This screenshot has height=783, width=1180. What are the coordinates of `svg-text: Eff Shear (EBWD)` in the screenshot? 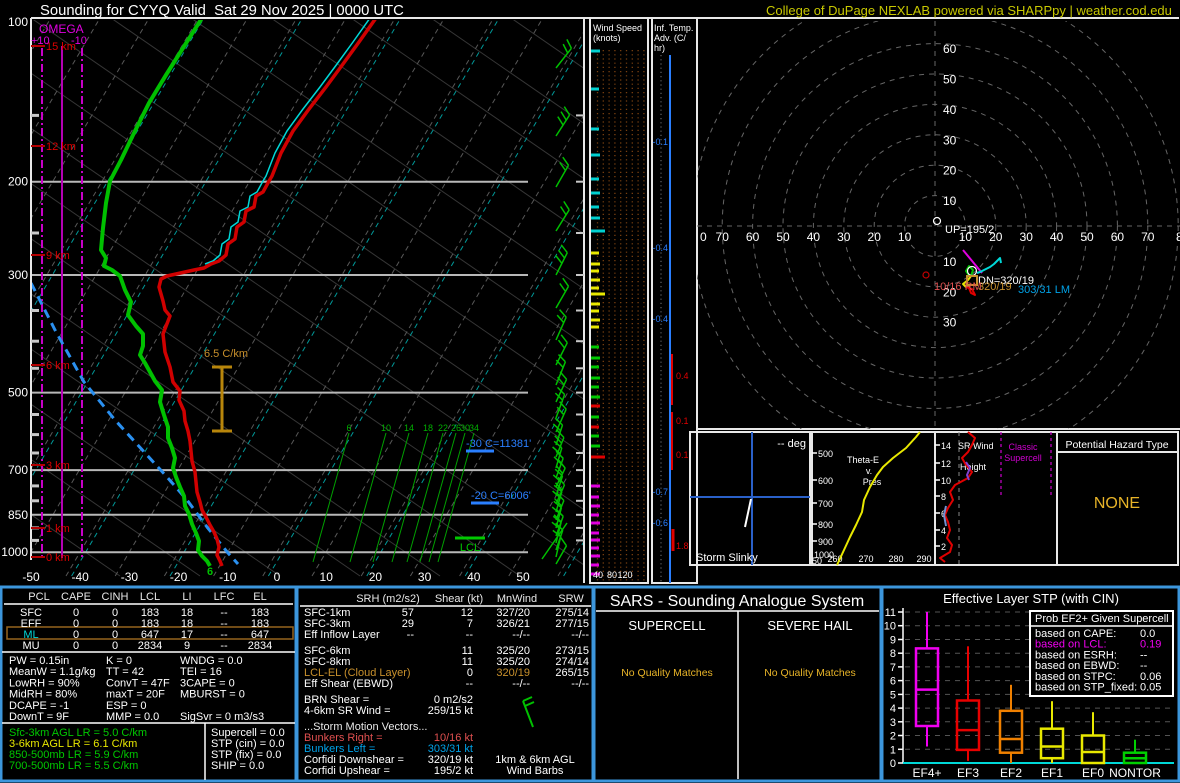 It's located at (348, 684).